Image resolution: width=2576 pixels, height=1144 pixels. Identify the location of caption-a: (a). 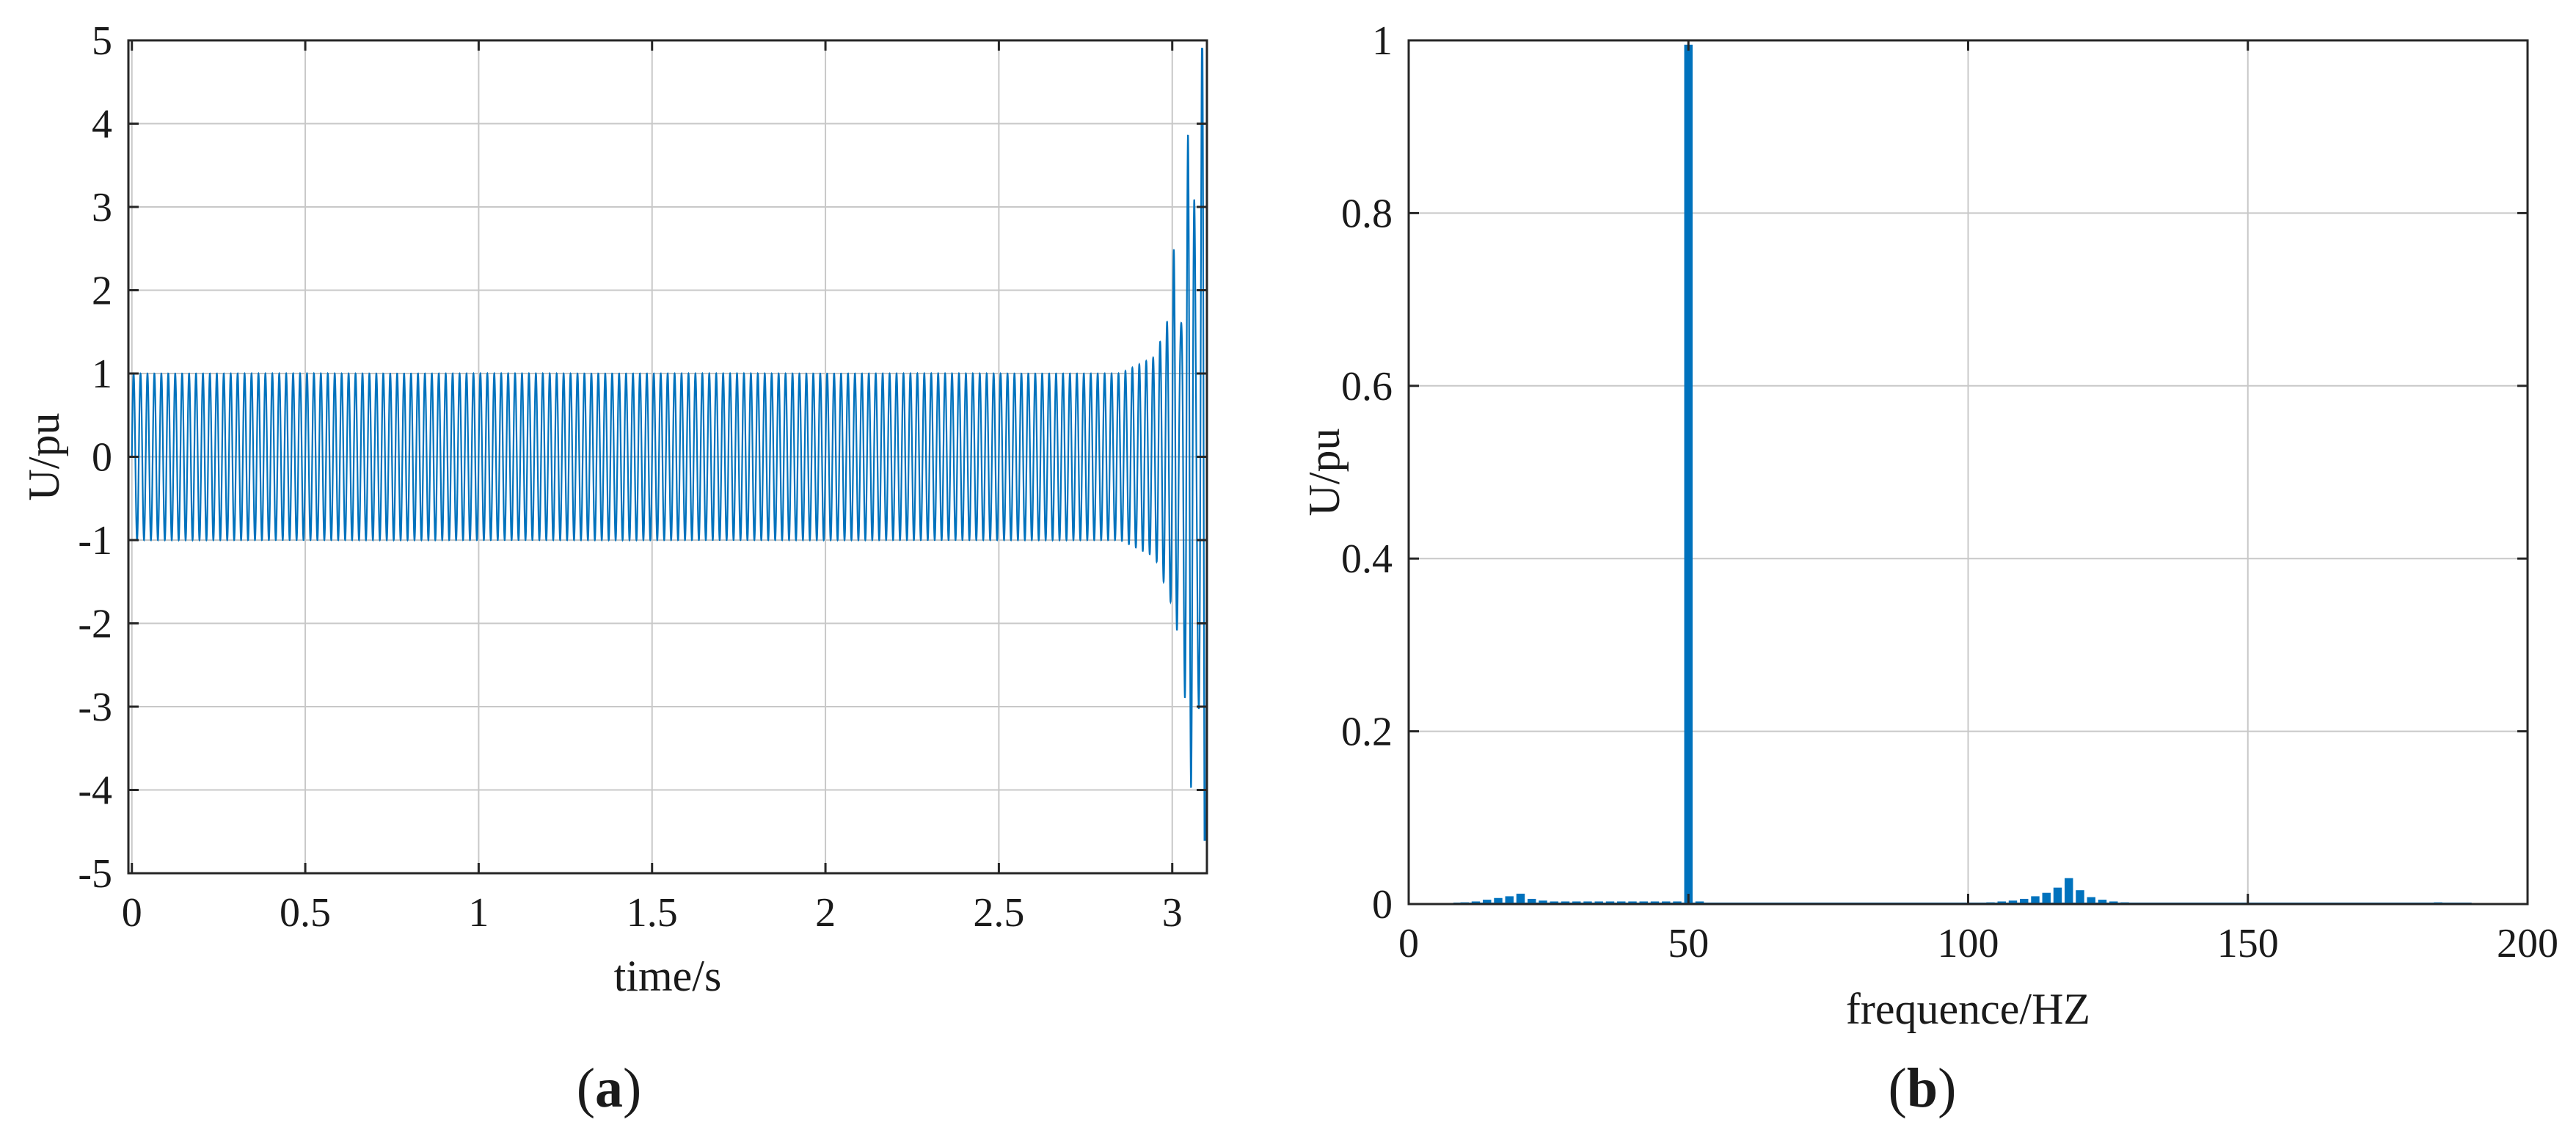
(609, 1088).